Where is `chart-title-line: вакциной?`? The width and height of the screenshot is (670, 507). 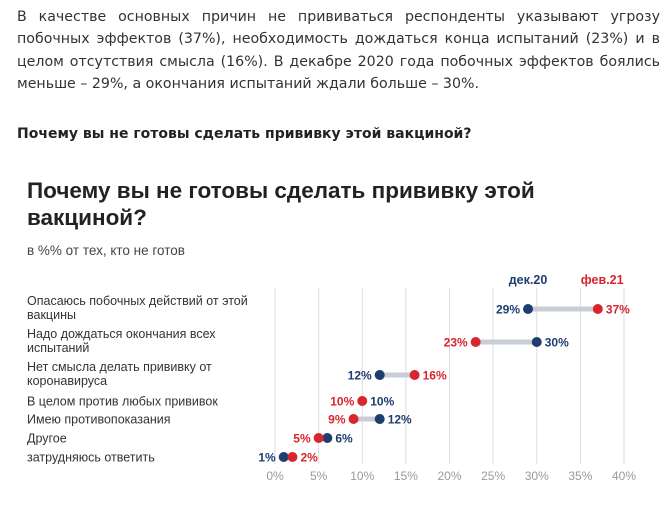
chart-title-line: вакциной? is located at coordinates (87, 217).